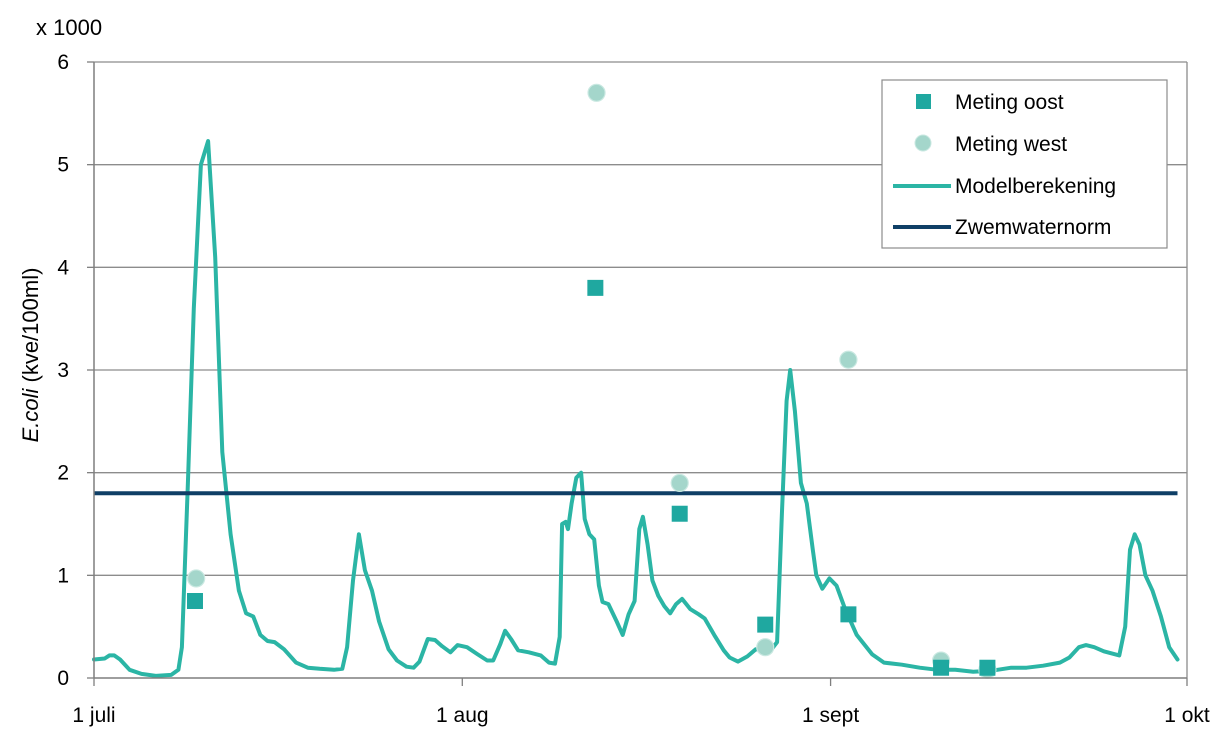 Image resolution: width=1228 pixels, height=749 pixels. I want to click on y-tick-label: 5, so click(63, 165).